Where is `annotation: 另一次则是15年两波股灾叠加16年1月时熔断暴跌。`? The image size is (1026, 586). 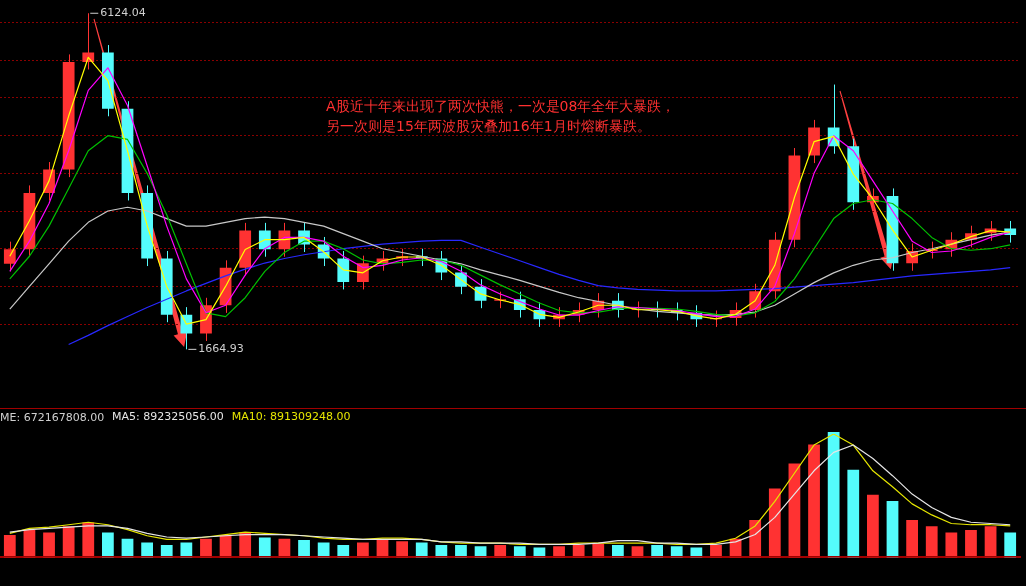 annotation: 另一次则是15年两波股灾叠加16年1月时熔断暴跌。 is located at coordinates (489, 126).